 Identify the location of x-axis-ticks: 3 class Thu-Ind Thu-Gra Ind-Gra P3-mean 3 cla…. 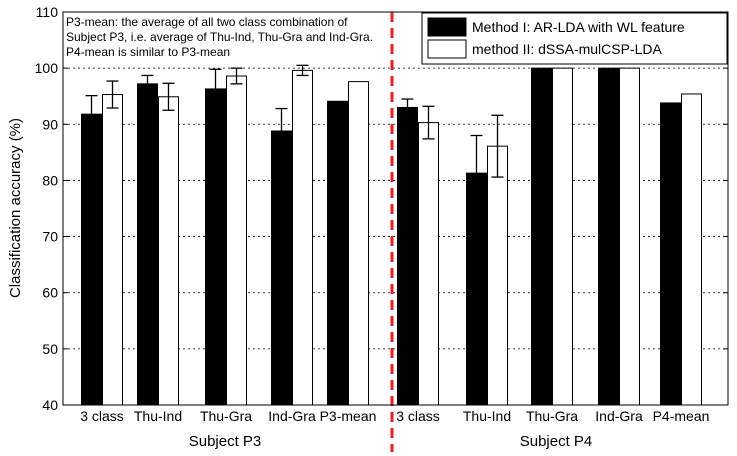
(394, 416).